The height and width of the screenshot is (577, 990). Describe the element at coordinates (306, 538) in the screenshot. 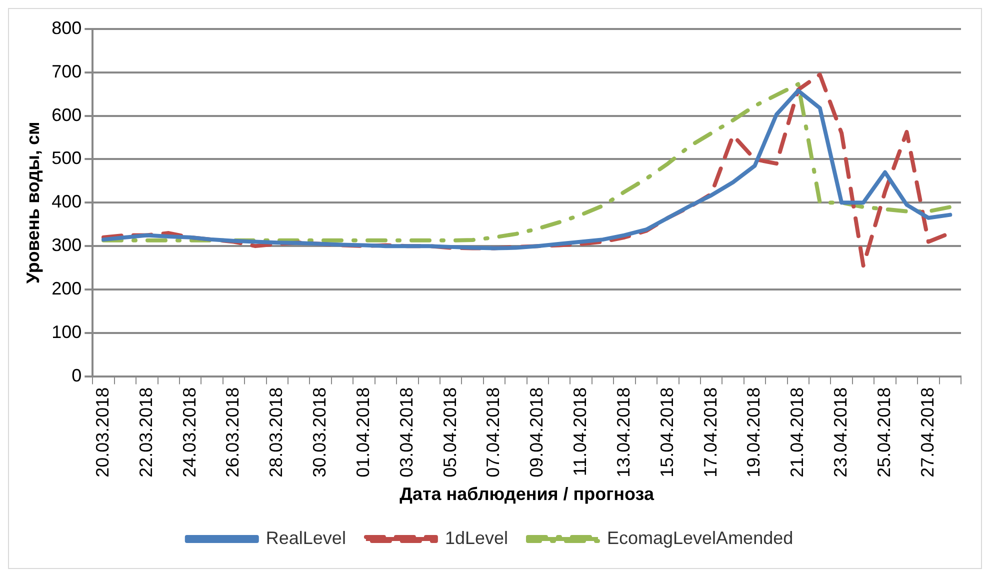

I see `legend-label: RealLevel` at that location.